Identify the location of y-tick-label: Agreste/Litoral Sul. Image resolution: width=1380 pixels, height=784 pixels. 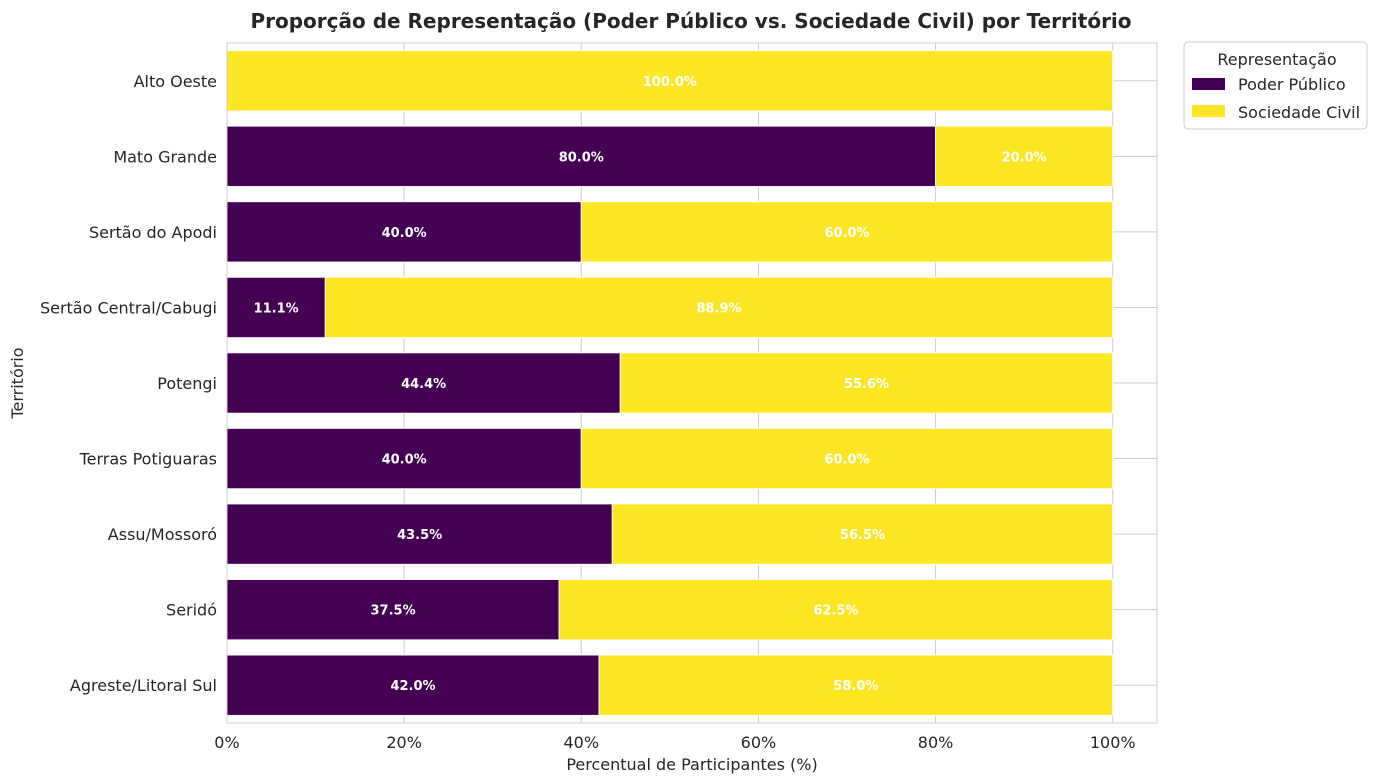
(143, 685).